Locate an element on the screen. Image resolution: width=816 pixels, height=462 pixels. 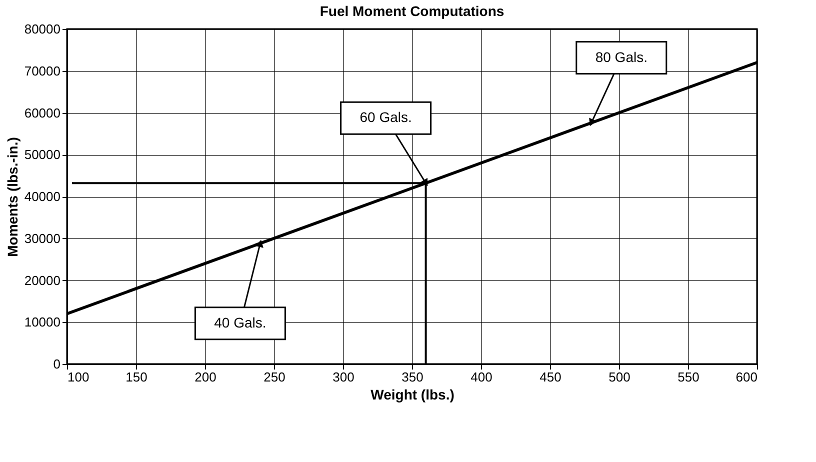
y-tick-label: 50000 is located at coordinates (42, 154).